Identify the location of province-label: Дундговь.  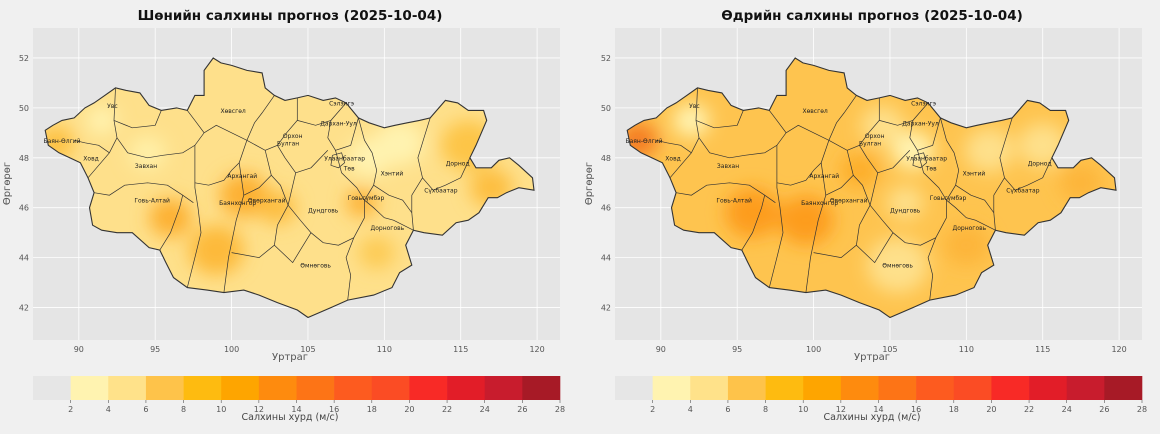
(323, 211).